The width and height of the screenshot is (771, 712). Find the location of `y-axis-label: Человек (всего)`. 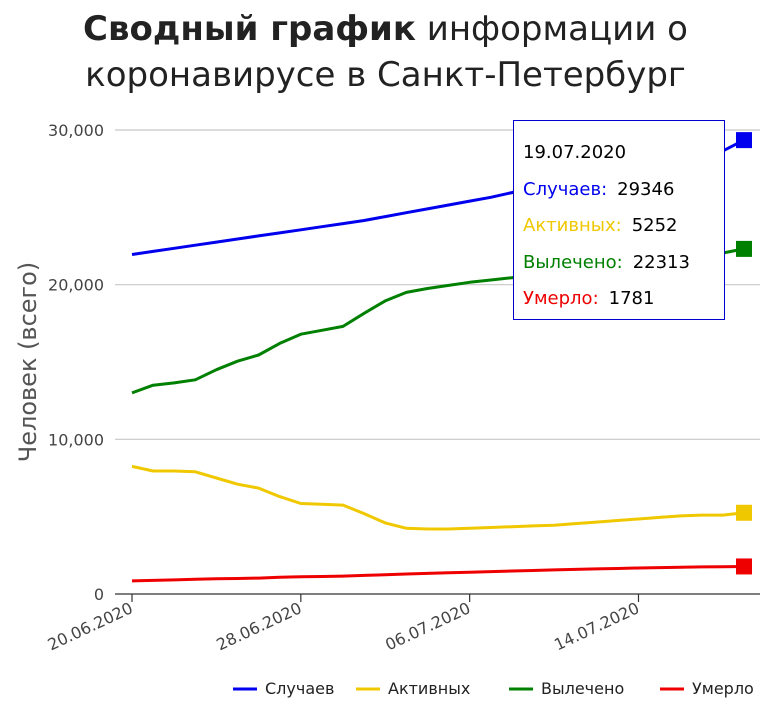

y-axis-label: Человек (всего) is located at coordinates (28, 362).